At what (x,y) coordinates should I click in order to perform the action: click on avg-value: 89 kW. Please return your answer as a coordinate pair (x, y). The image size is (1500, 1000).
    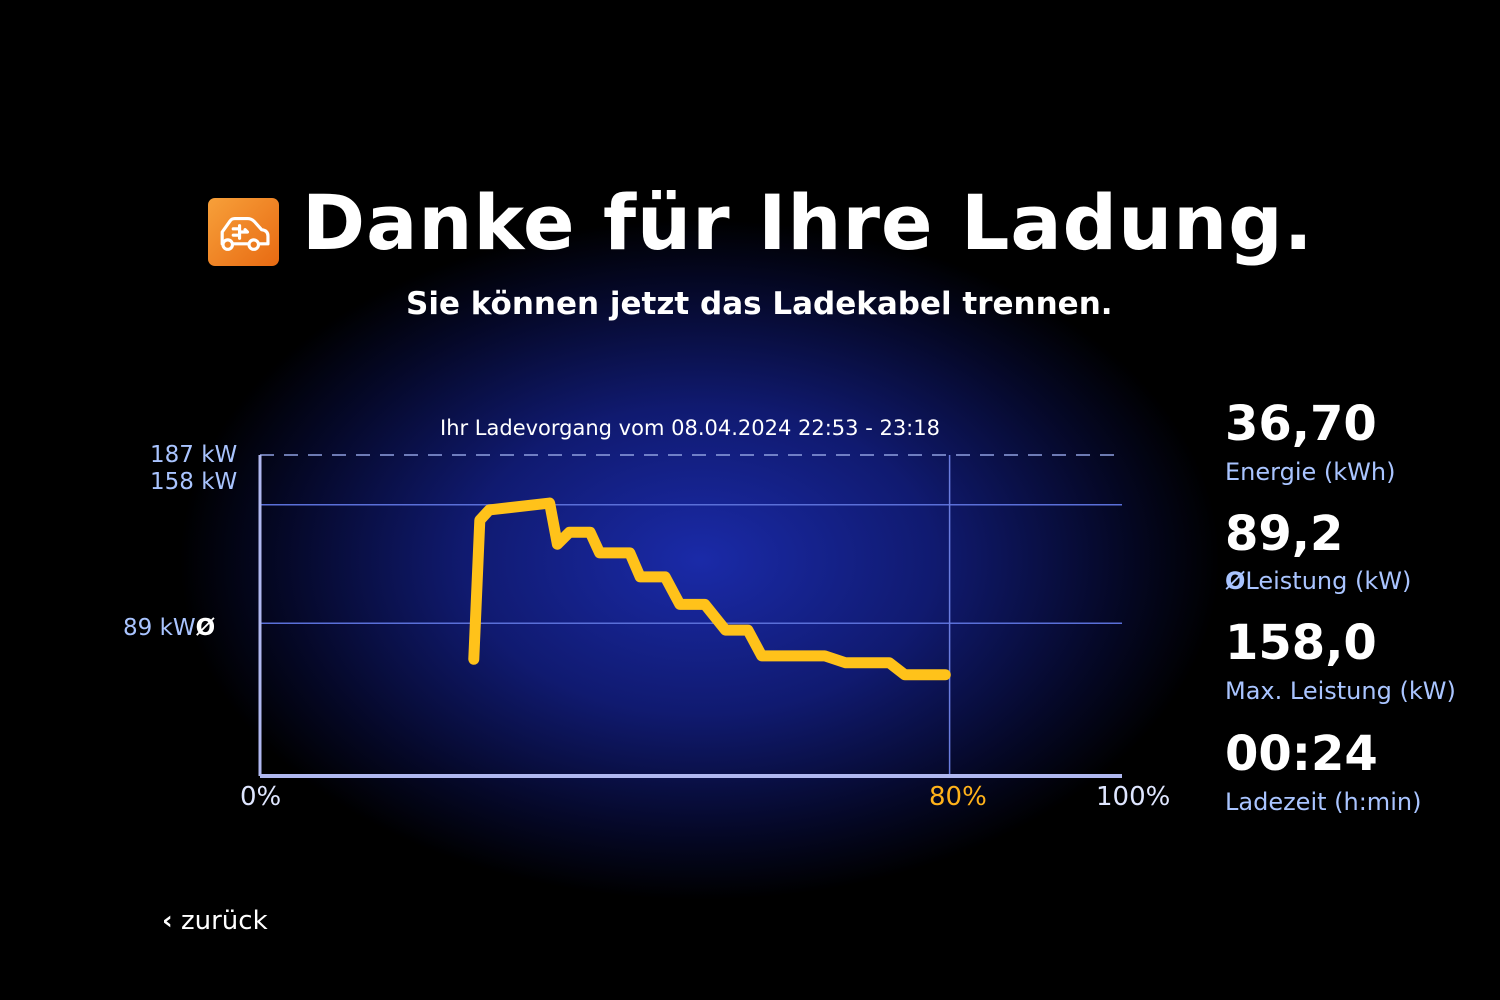
    Looking at the image, I should click on (159, 628).